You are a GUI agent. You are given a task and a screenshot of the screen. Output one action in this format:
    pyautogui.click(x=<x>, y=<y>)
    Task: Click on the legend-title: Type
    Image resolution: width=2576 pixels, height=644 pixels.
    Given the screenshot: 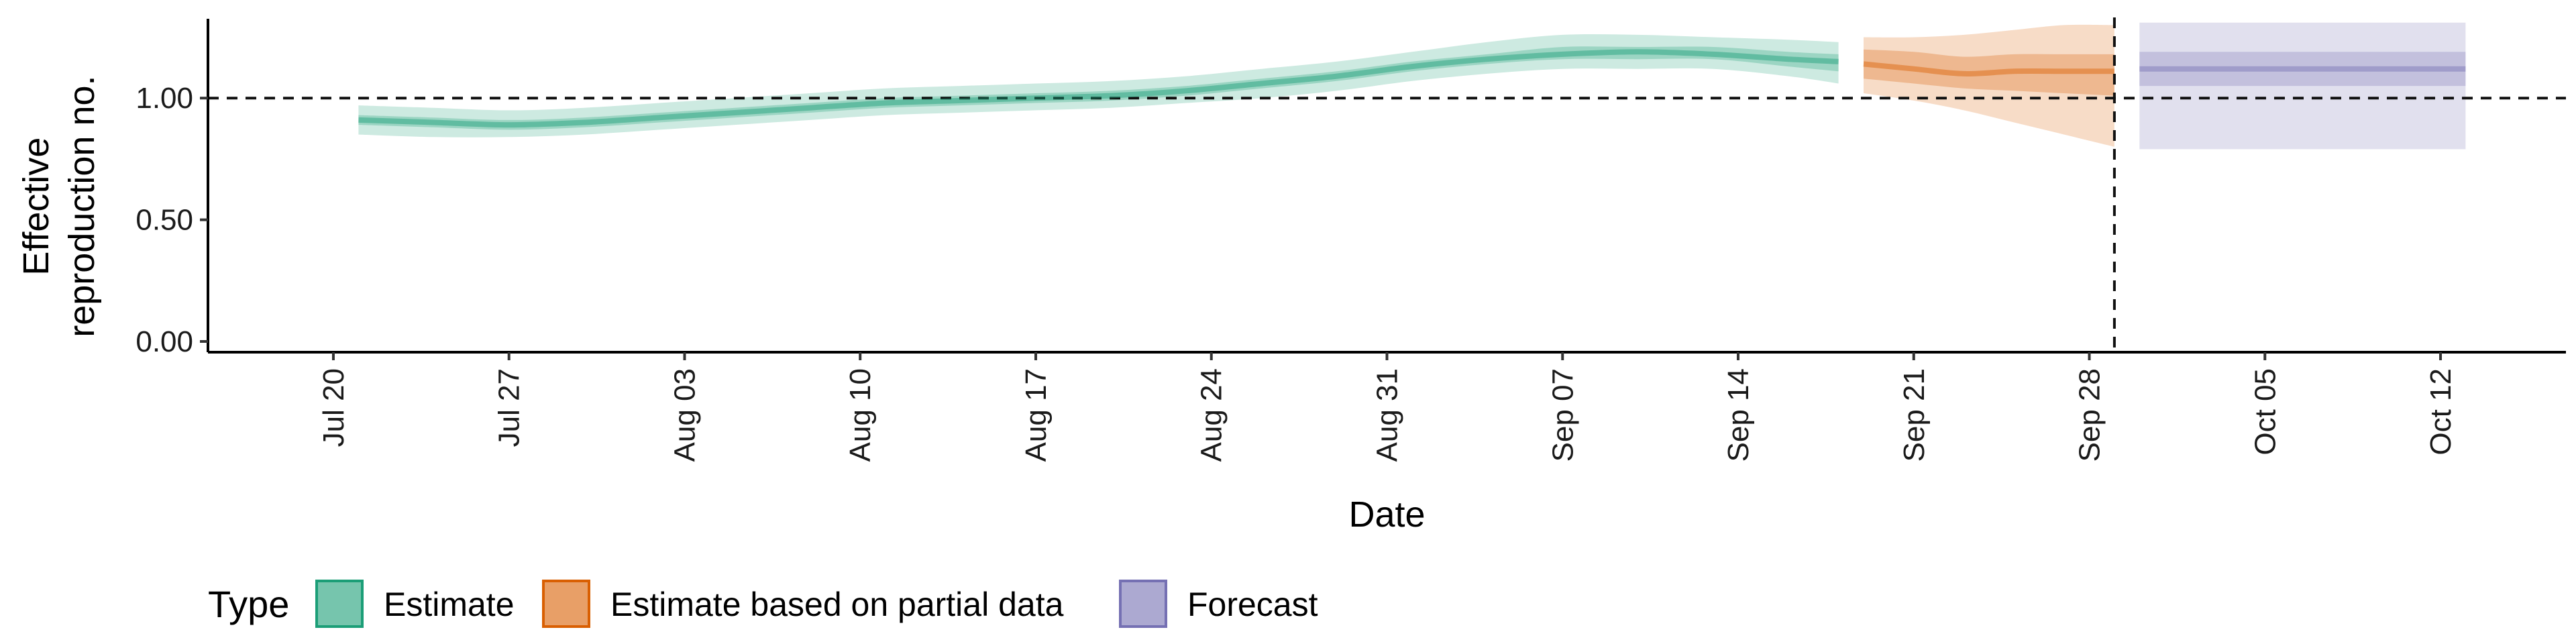 What is the action you would take?
    pyautogui.click(x=248, y=604)
    